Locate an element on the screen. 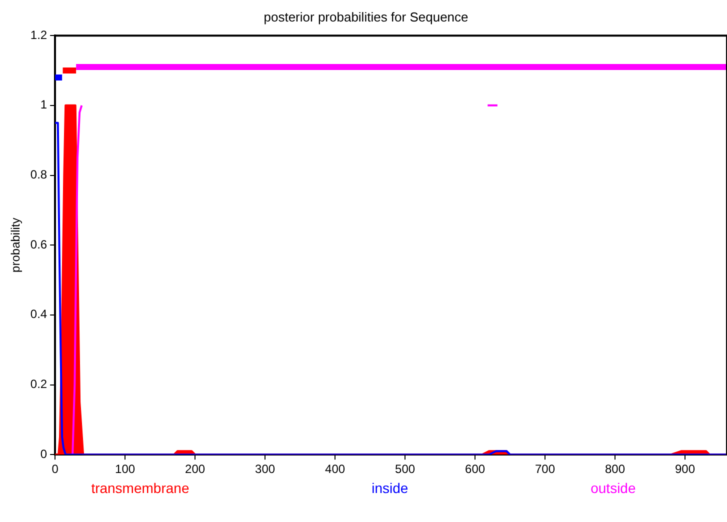 The image size is (727, 522). x-tick-label: 300 is located at coordinates (265, 469).